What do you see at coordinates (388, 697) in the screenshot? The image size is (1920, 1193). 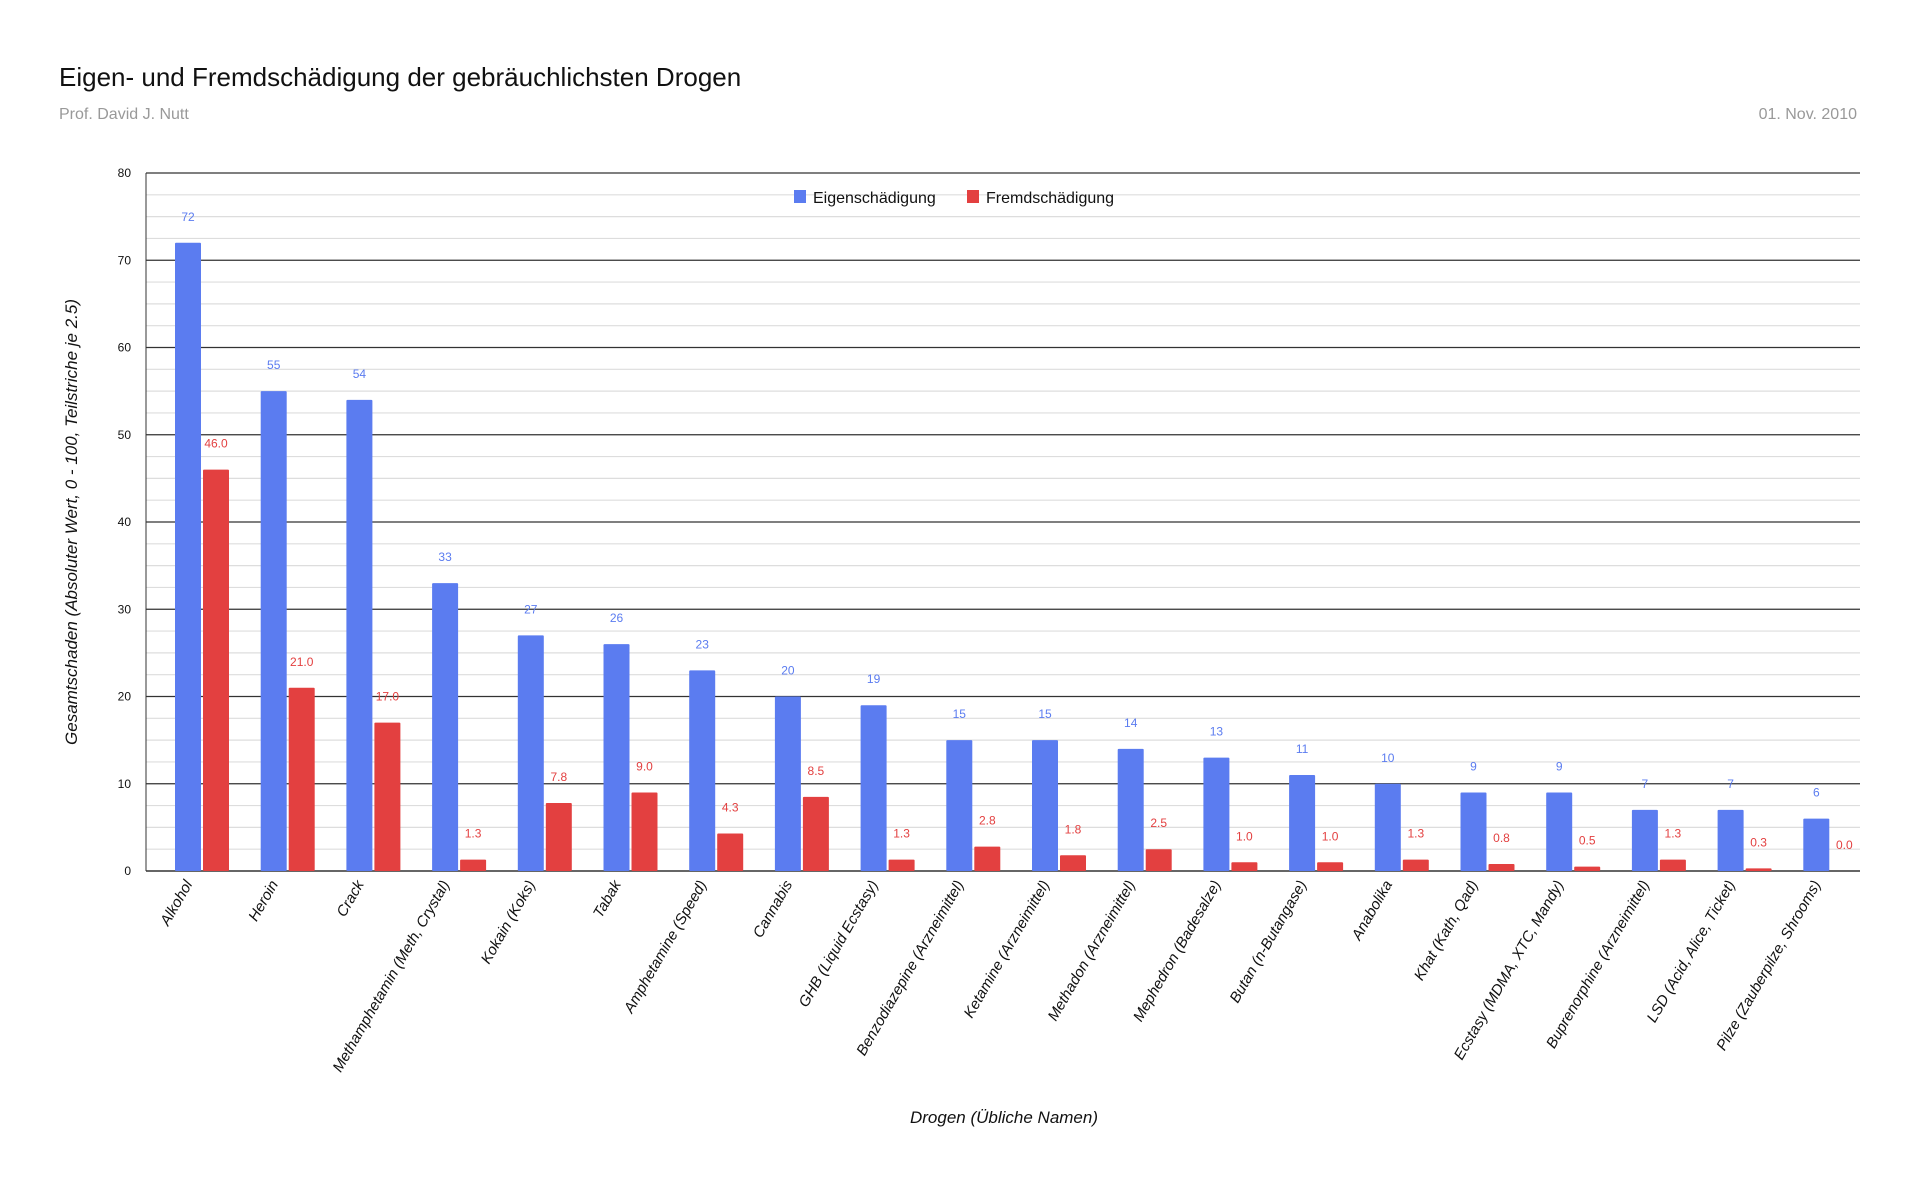 I see `data-label-fremd: 17.0` at bounding box center [388, 697].